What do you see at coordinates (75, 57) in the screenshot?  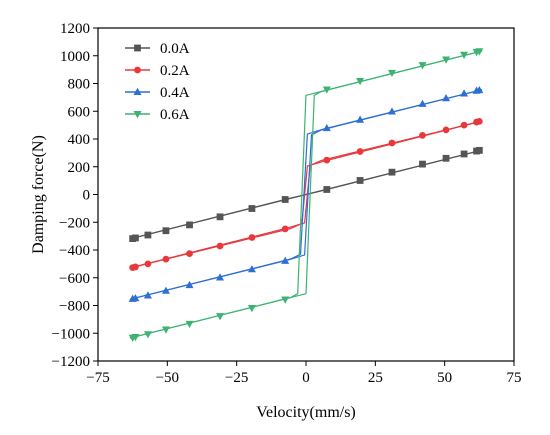 I see `y-tick-label: 1000` at bounding box center [75, 57].